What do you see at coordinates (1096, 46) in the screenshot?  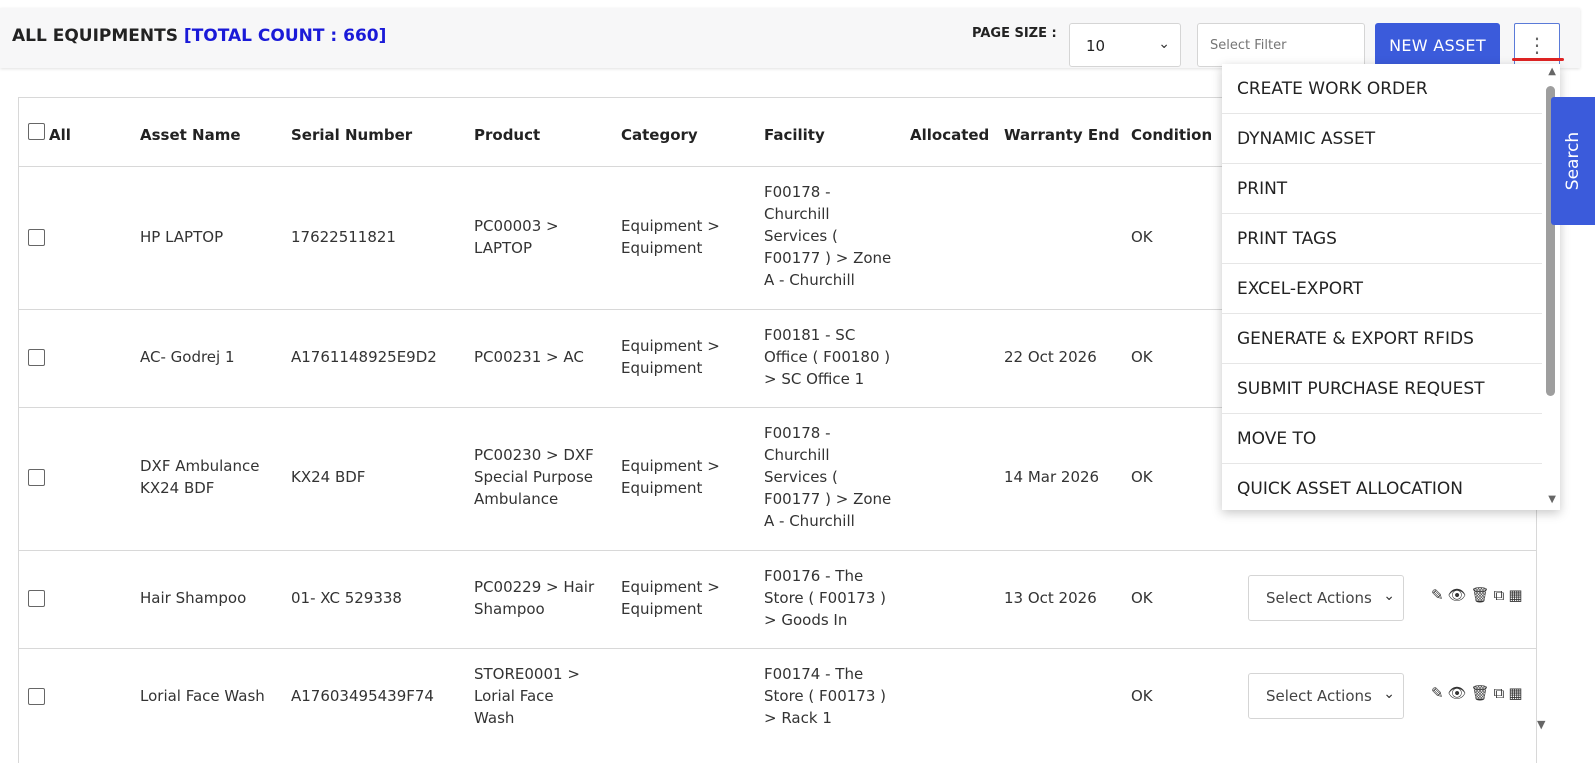 I see `page-size-value: 10` at bounding box center [1096, 46].